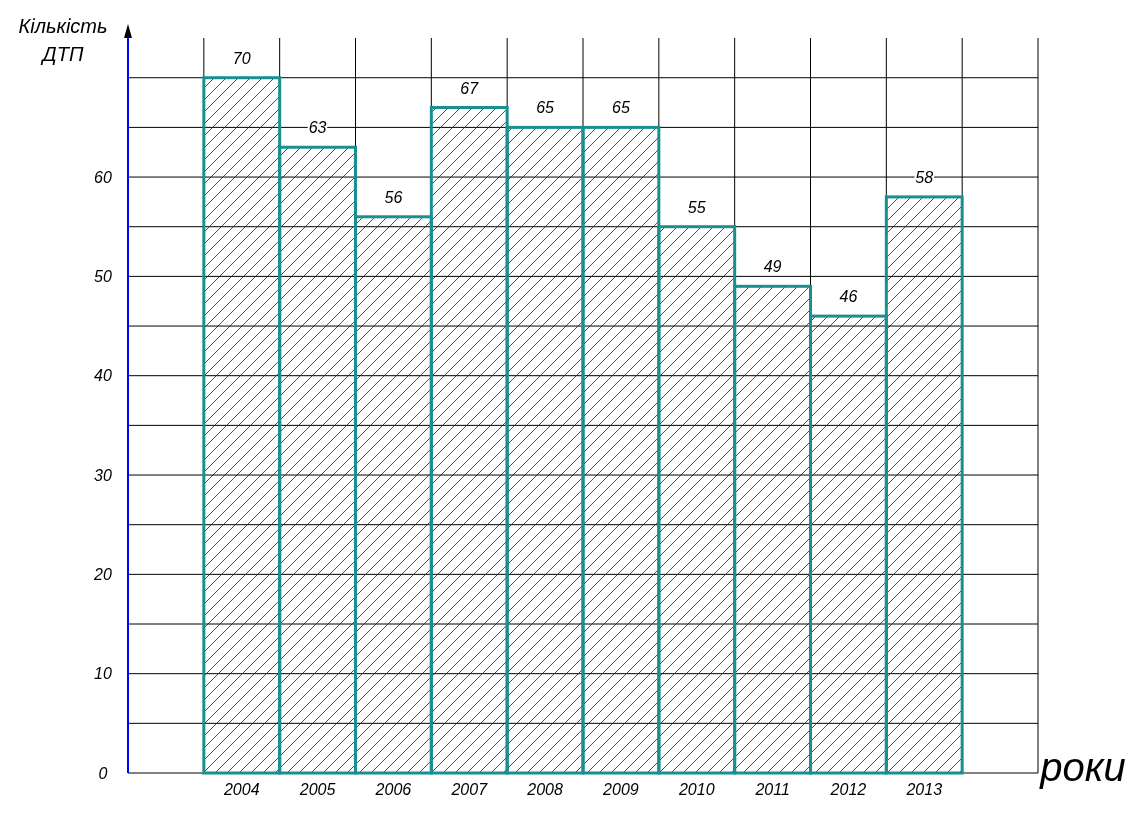 Image resolution: width=1148 pixels, height=816 pixels. Describe the element at coordinates (848, 297) in the screenshot. I see `data-label: 46` at that location.